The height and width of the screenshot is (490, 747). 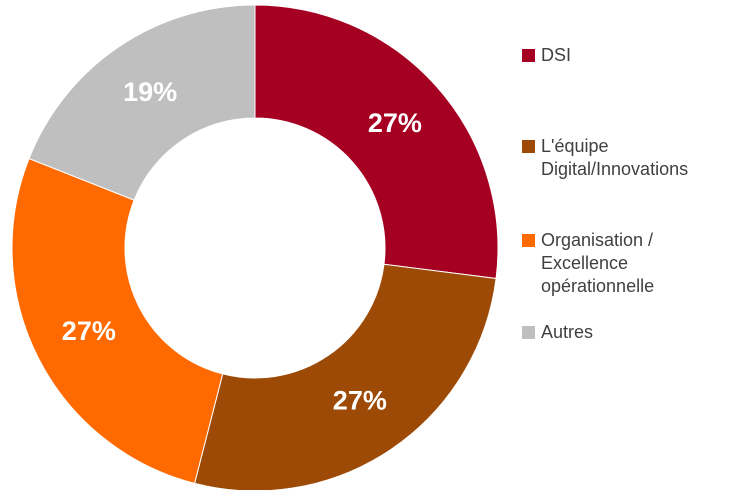 What do you see at coordinates (624, 332) in the screenshot?
I see `legend-item: Autres` at bounding box center [624, 332].